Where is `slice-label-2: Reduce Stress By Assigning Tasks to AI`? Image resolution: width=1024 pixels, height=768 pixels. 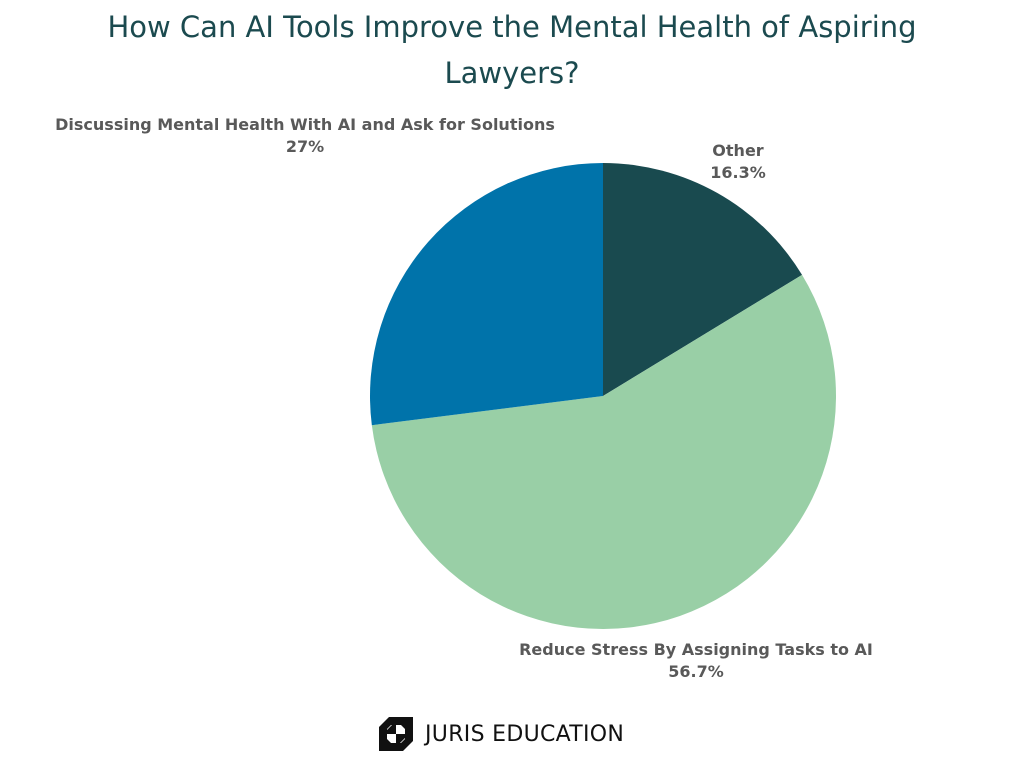
slice-label-2: Reduce Stress By Assigning Tasks to AI is located at coordinates (696, 649).